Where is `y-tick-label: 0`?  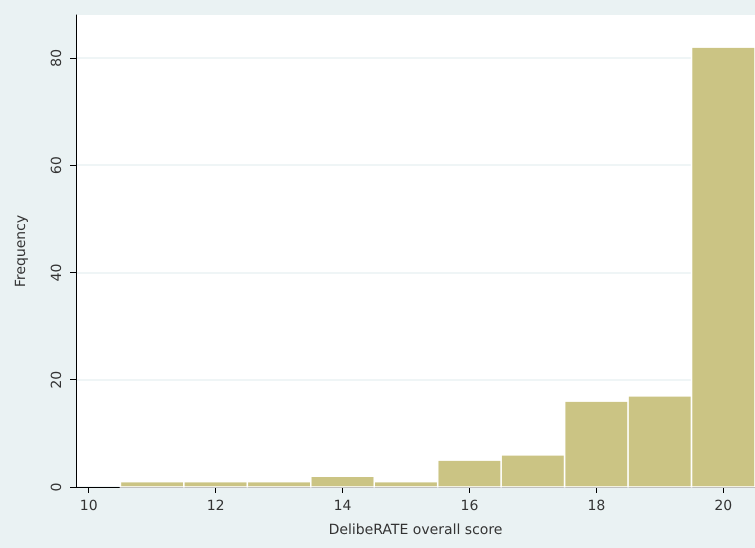
y-tick-label: 0 is located at coordinates (57, 487).